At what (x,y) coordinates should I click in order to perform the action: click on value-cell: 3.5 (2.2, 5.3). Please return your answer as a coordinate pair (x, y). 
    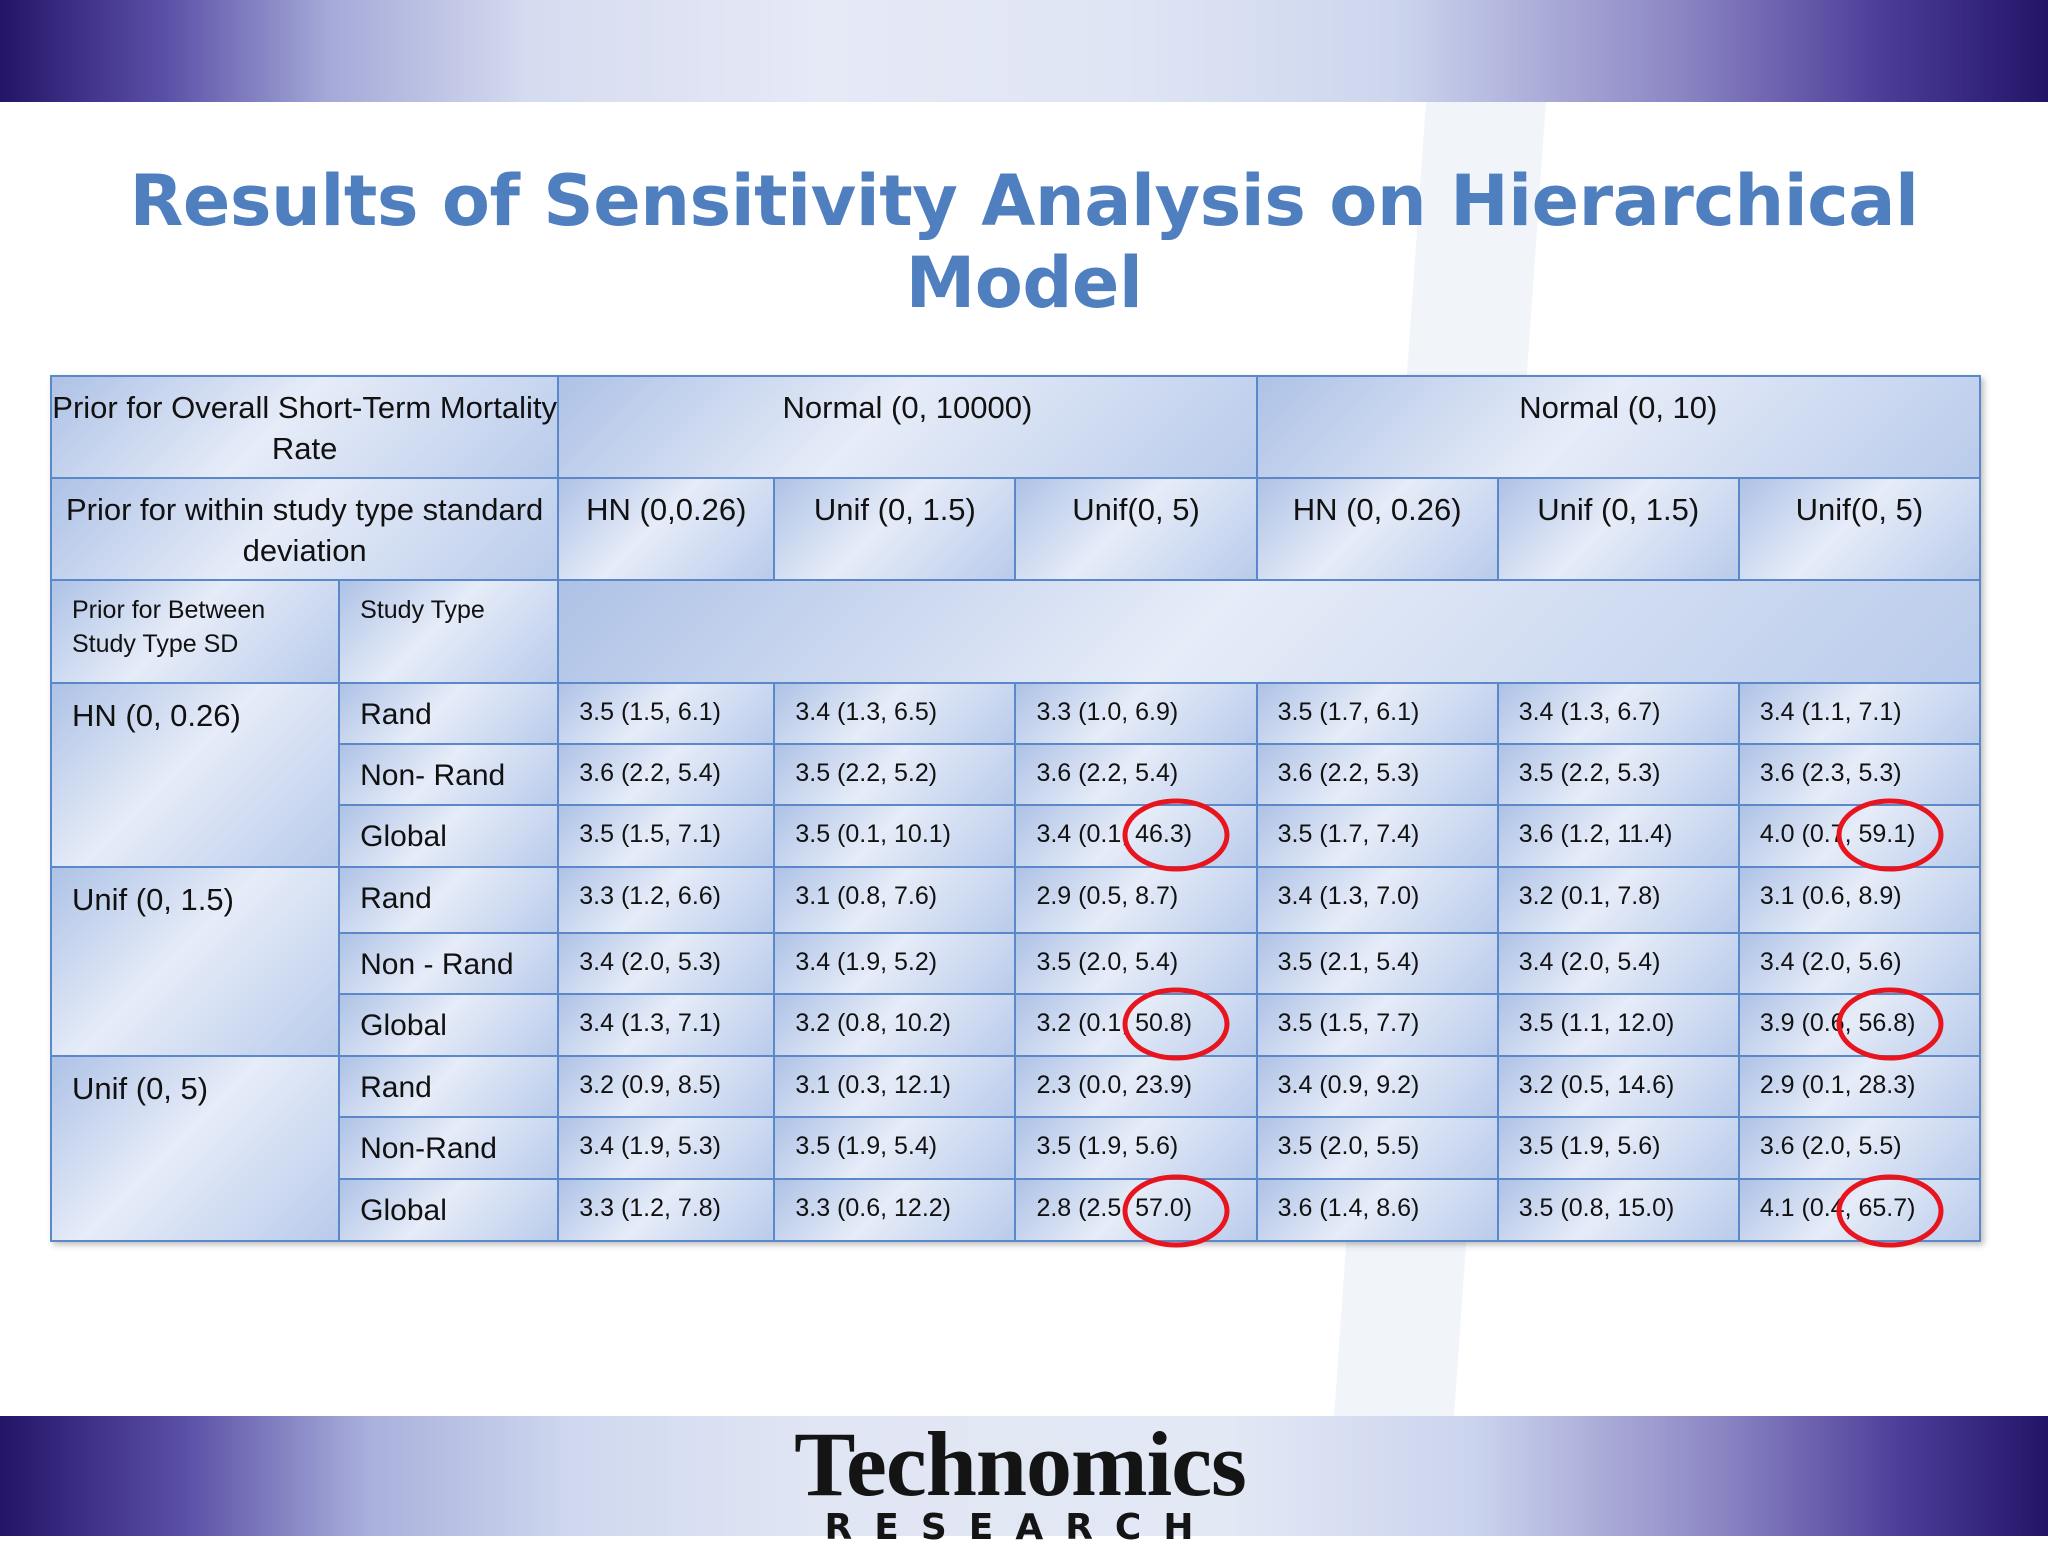
    Looking at the image, I should click on (1618, 774).